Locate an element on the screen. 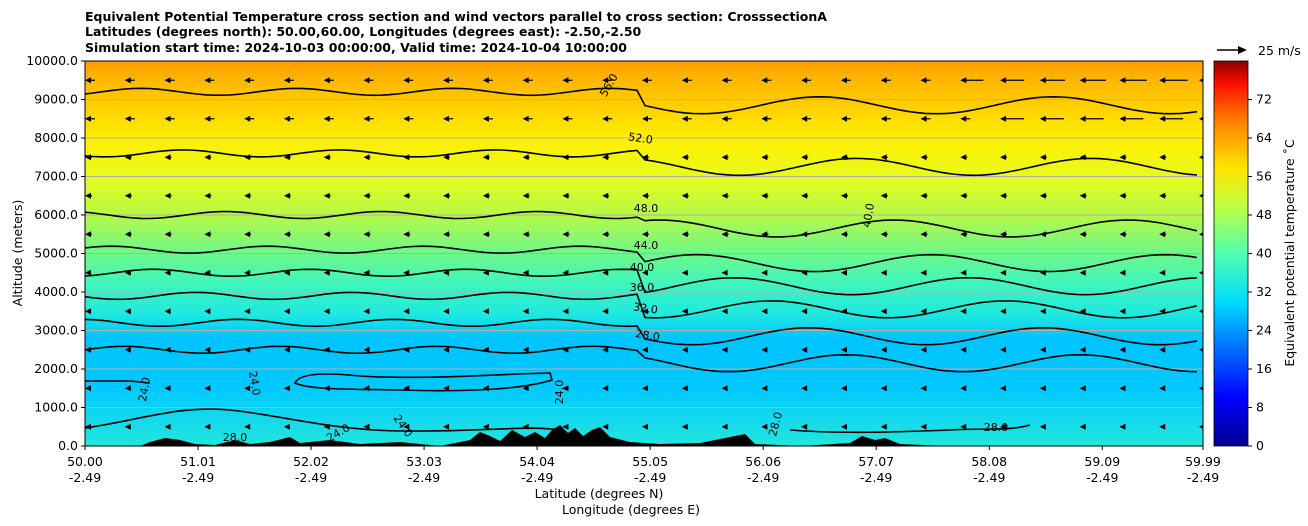 Image resolution: width=1308 pixels, height=526 pixels. colorbar-tick-label: 24 is located at coordinates (1264, 330).